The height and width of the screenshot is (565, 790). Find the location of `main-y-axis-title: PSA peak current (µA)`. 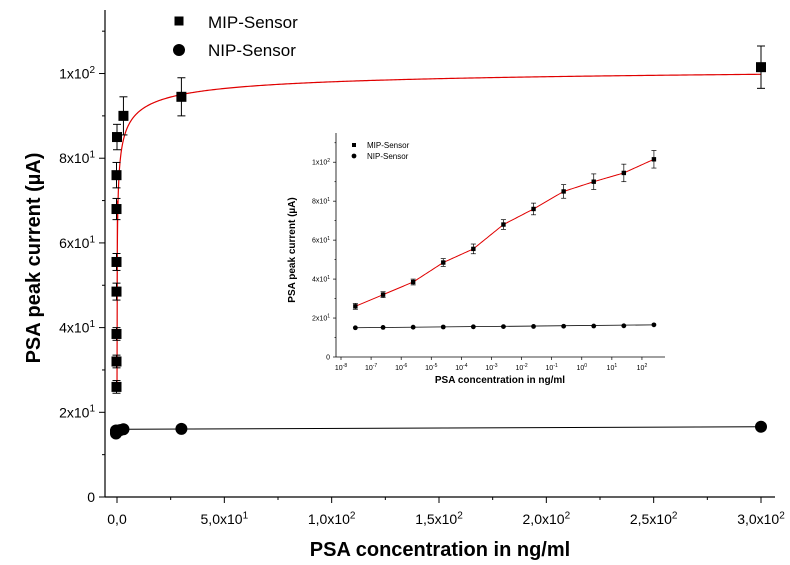

main-y-axis-title: PSA peak current (µA) is located at coordinates (34, 258).